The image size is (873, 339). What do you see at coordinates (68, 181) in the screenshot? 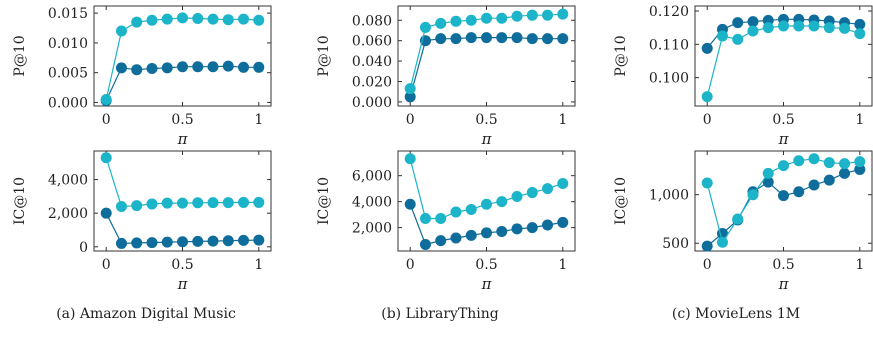
I see `y-tick-label: 4,000` at bounding box center [68, 181].